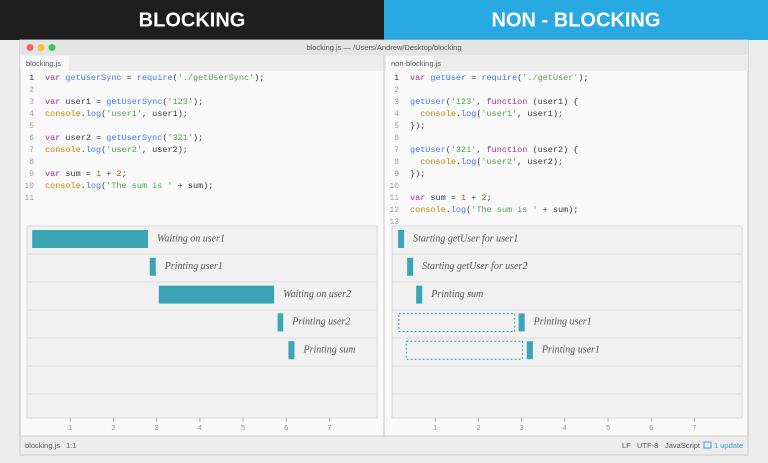 The width and height of the screenshot is (768, 463). I want to click on status-grammar: JavaScript, so click(683, 445).